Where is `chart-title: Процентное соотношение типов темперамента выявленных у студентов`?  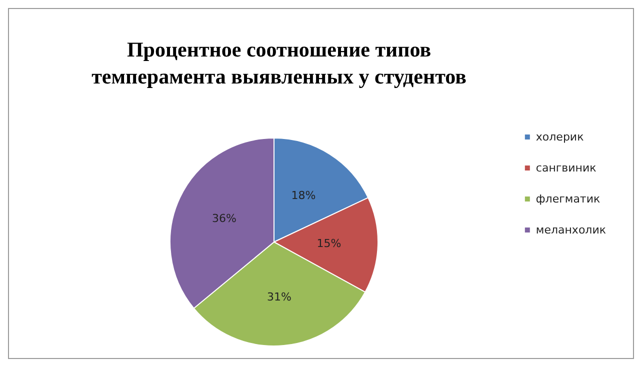 chart-title: Процентное соотношение типов темперамента выявленных у студентов is located at coordinates (279, 63).